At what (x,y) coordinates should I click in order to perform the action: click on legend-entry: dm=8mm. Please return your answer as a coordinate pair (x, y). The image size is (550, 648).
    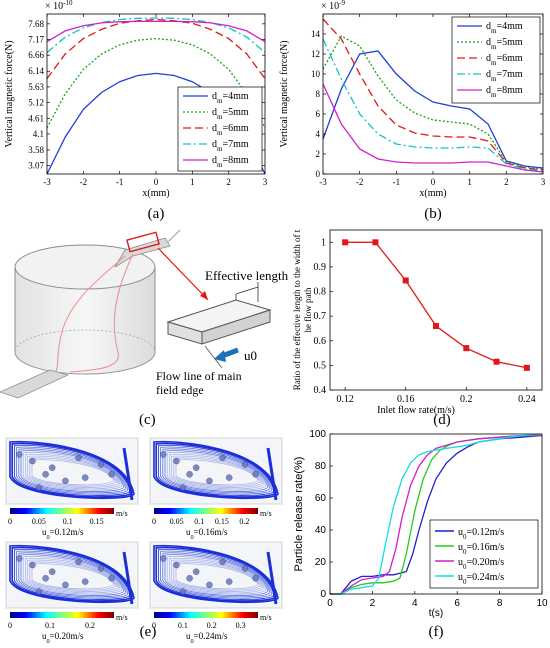
    Looking at the image, I should click on (504, 92).